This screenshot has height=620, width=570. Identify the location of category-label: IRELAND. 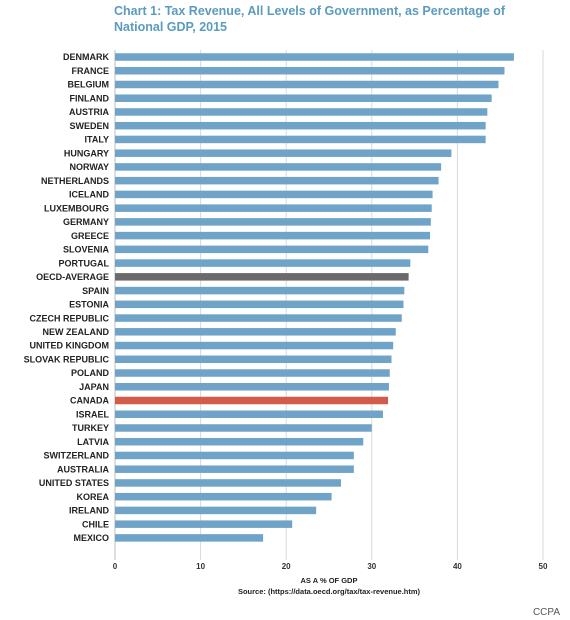
(89, 511).